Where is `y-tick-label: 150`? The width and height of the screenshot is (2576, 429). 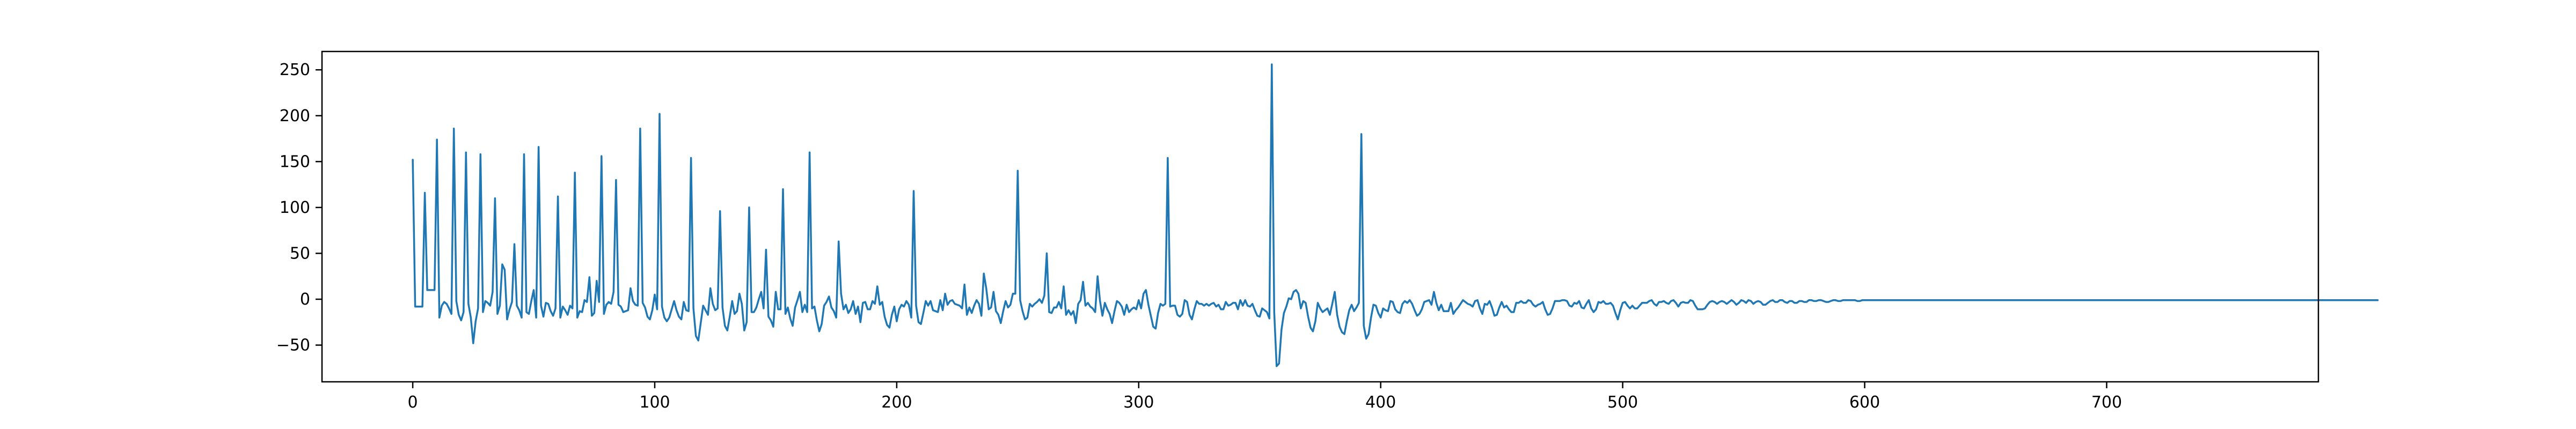 y-tick-label: 150 is located at coordinates (295, 161).